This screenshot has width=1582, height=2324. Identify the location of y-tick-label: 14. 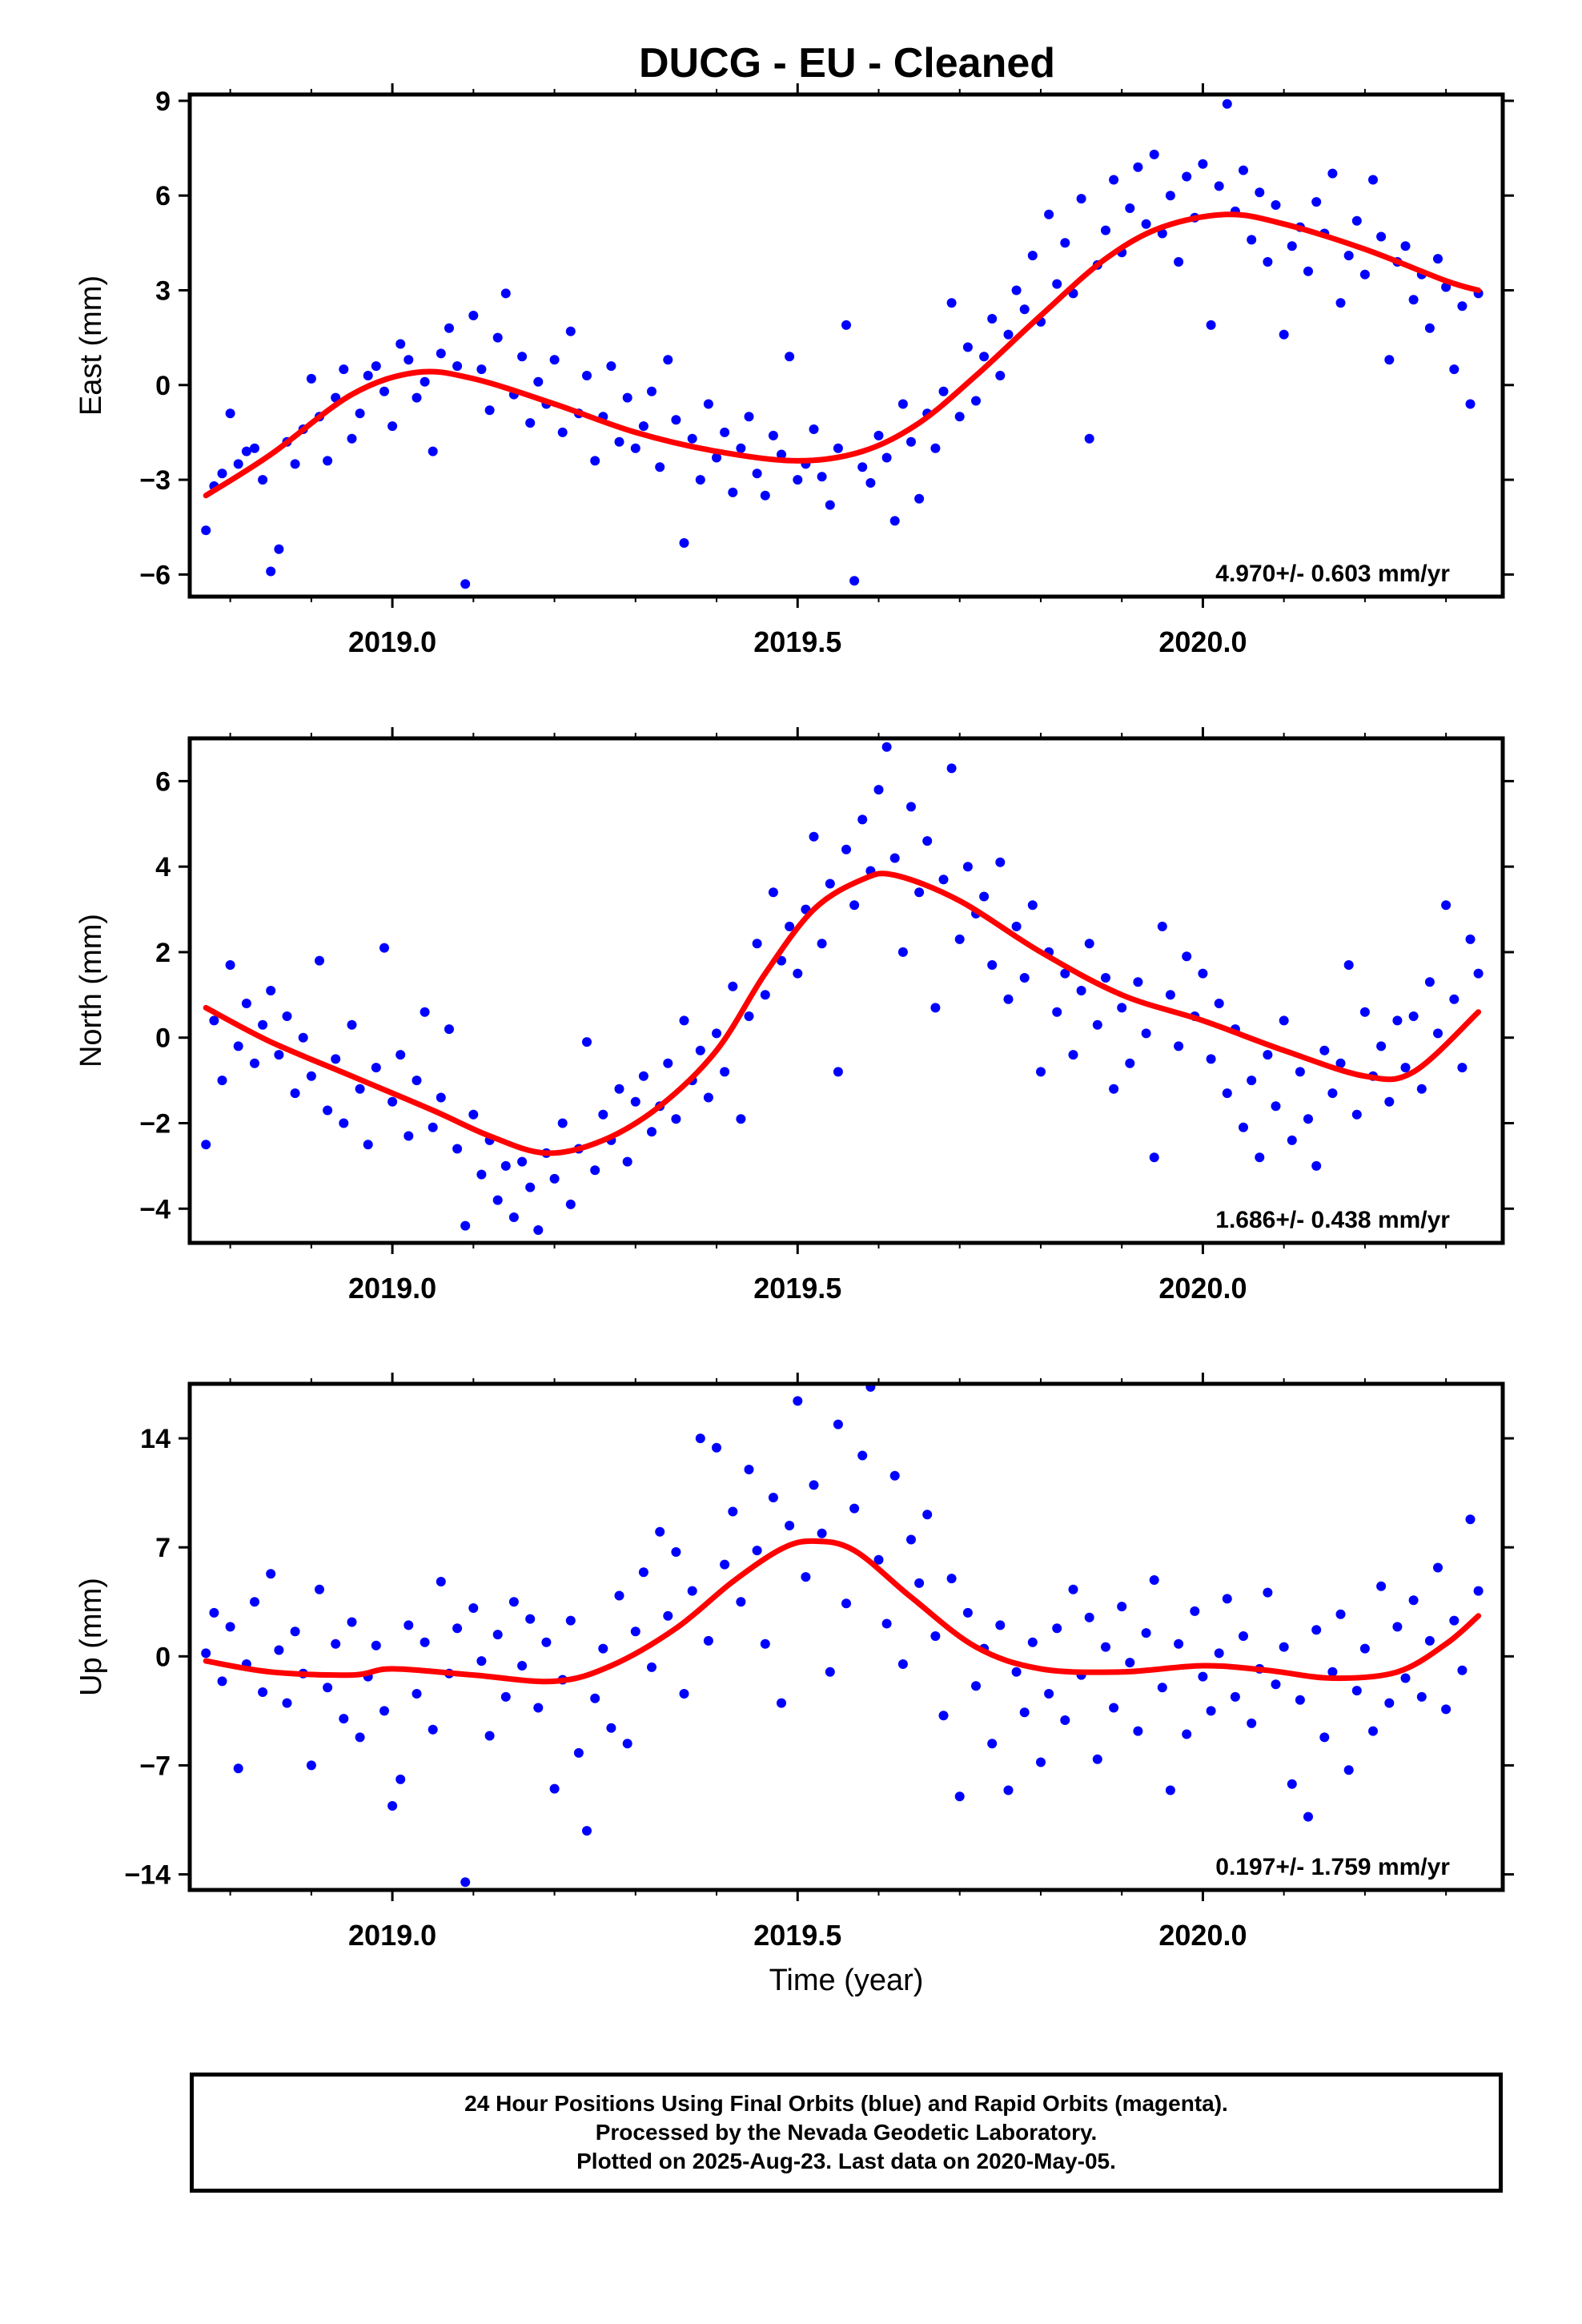
(155, 1439).